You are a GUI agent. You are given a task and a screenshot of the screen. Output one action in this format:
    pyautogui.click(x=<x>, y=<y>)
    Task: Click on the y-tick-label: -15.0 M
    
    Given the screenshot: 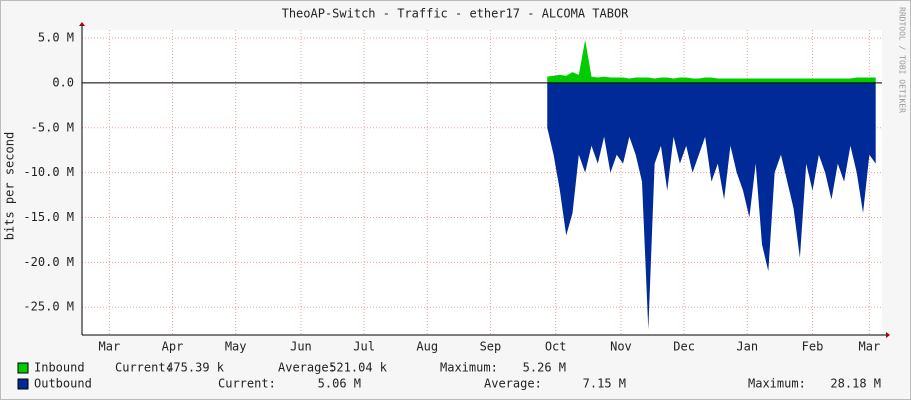 What is the action you would take?
    pyautogui.click(x=48, y=217)
    